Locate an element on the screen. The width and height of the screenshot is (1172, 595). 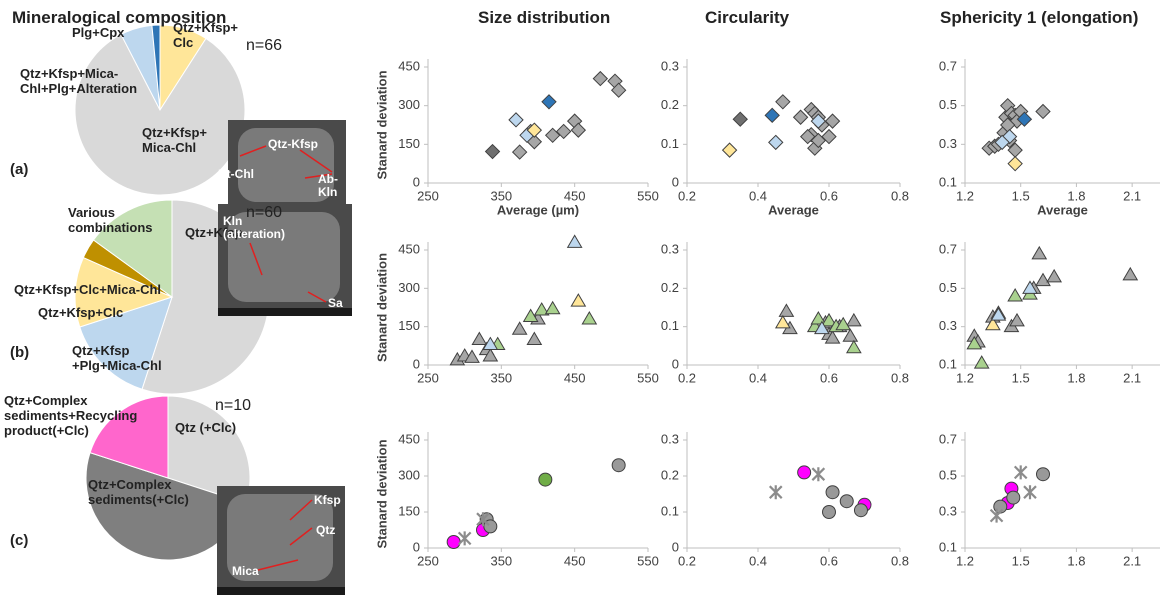
y-axis-label: Stanard deviation is located at coordinates (381, 307).